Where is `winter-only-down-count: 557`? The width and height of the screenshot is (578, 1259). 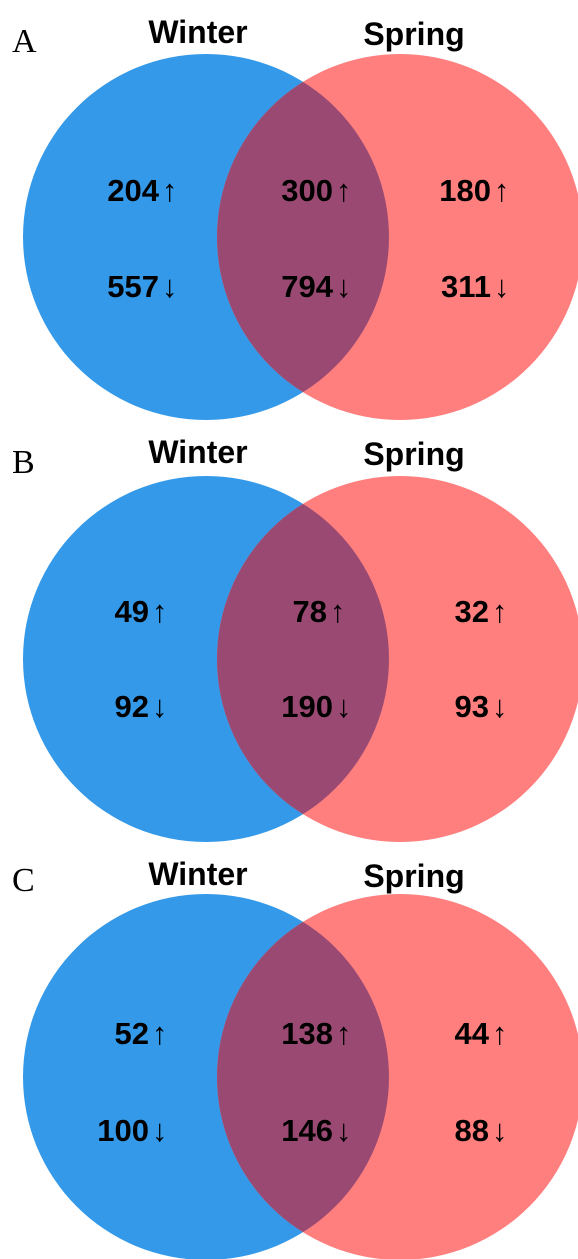
winter-only-down-count: 557 is located at coordinates (133, 286).